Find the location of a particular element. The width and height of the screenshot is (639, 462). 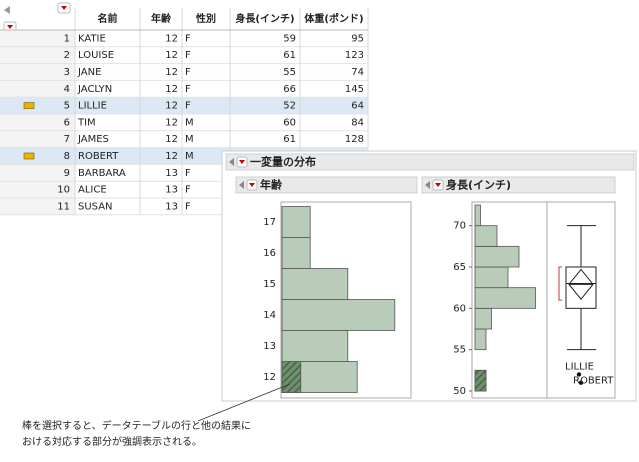

annotation: おける対応する部分が強調表示される。 is located at coordinates (112, 441).